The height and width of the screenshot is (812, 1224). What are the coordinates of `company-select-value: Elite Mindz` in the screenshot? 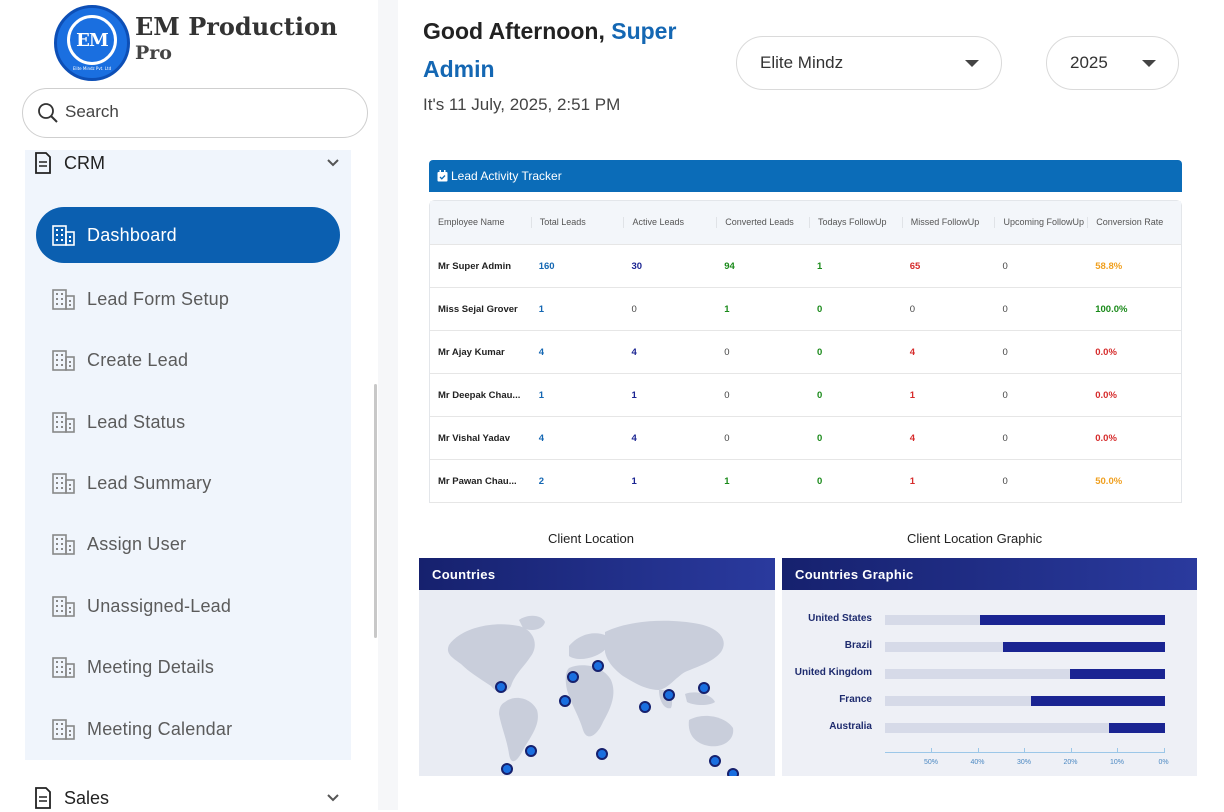 It's located at (802, 62).